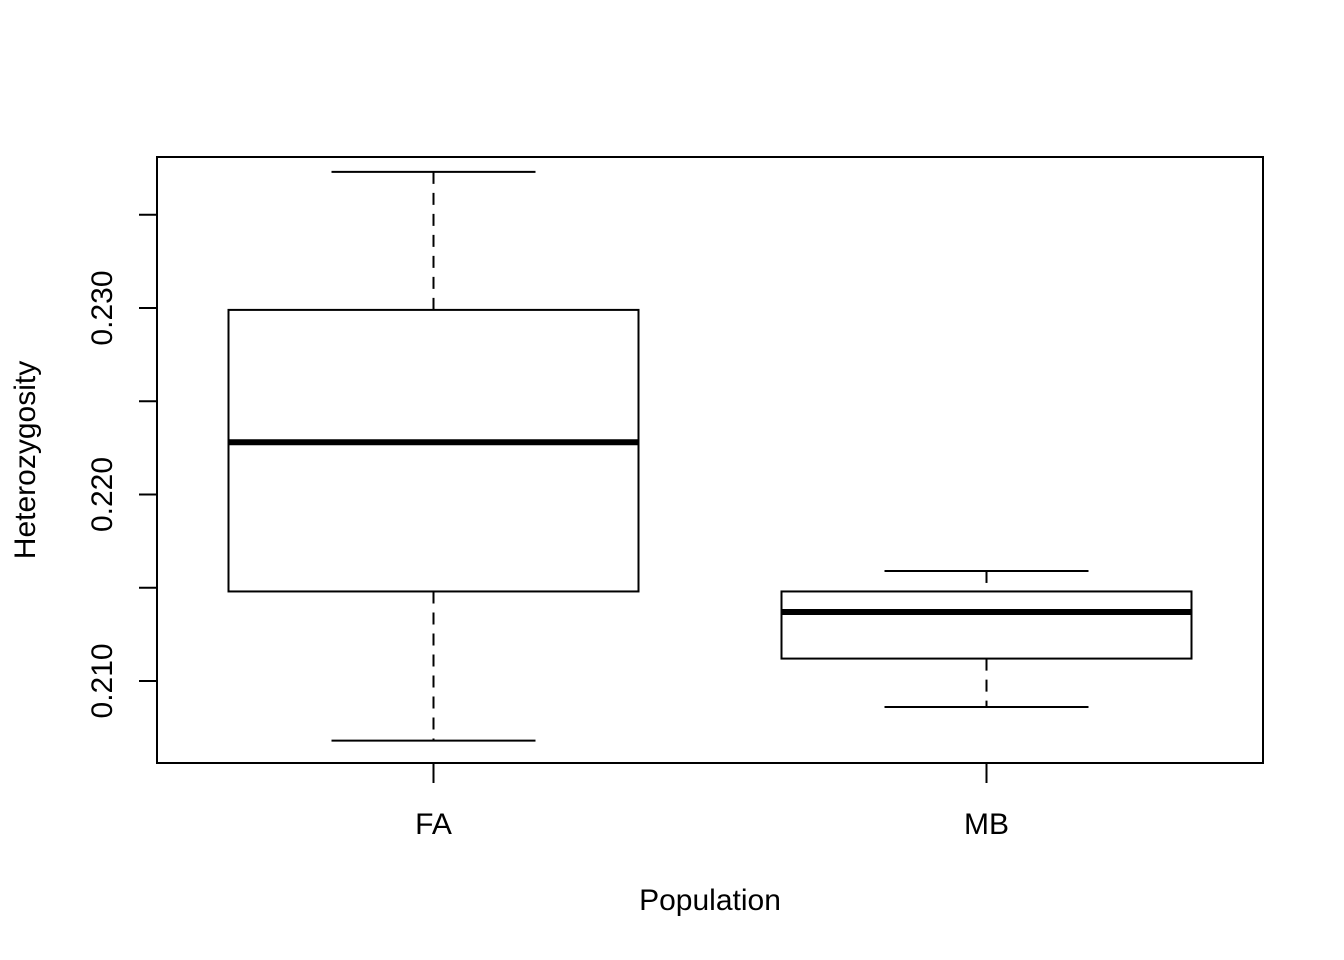 This screenshot has width=1344, height=960. Describe the element at coordinates (121, 465) in the screenshot. I see `y-axis: 0.210 0.220 0.230` at that location.